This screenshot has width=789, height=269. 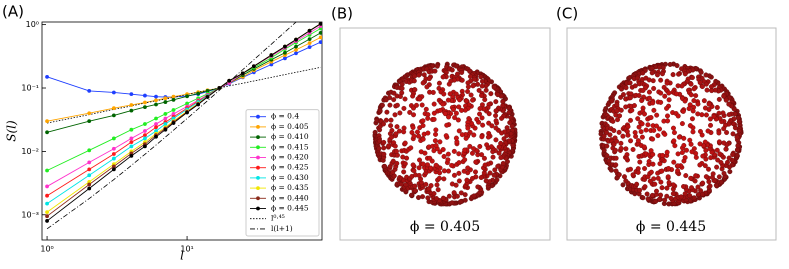 I want to click on particle-sphere, so click(x=445, y=134).